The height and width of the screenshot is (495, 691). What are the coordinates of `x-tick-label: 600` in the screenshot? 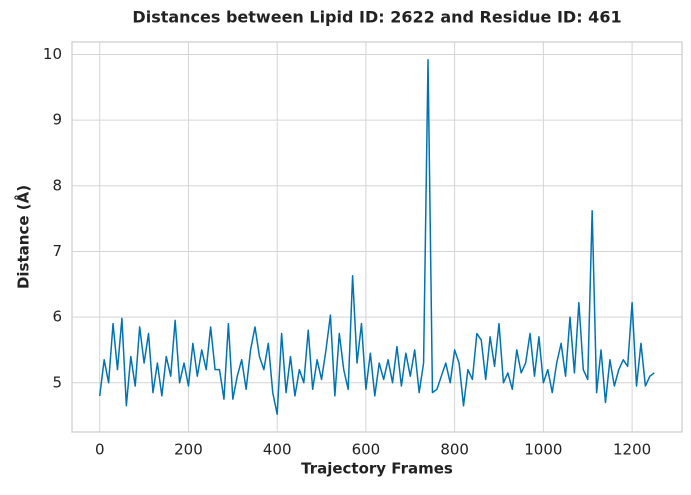 It's located at (366, 450).